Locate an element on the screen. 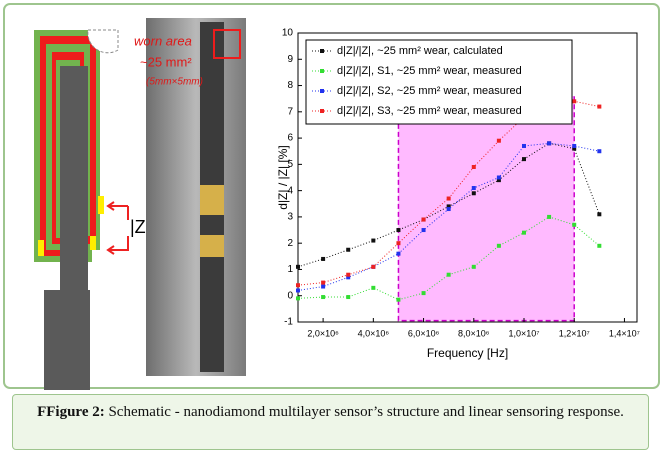 This screenshot has height=458, width=663. highlight-region is located at coordinates (486, 208).